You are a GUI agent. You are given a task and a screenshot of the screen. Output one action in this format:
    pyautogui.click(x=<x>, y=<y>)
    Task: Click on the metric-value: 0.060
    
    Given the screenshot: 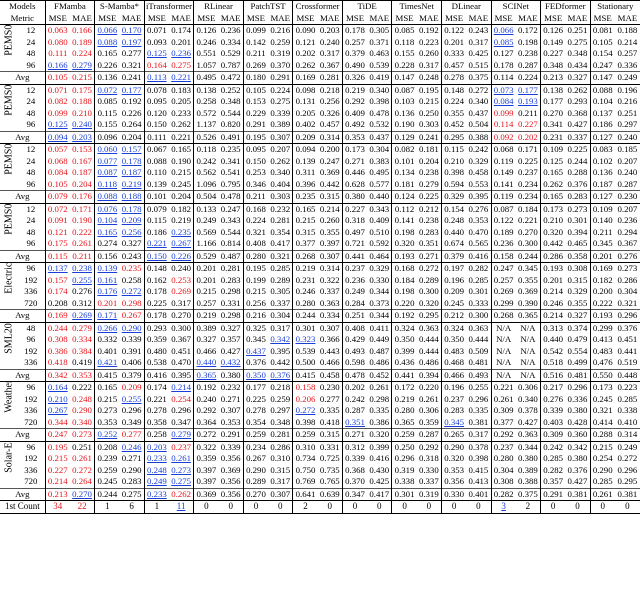 What is the action you would take?
    pyautogui.click(x=107, y=149)
    